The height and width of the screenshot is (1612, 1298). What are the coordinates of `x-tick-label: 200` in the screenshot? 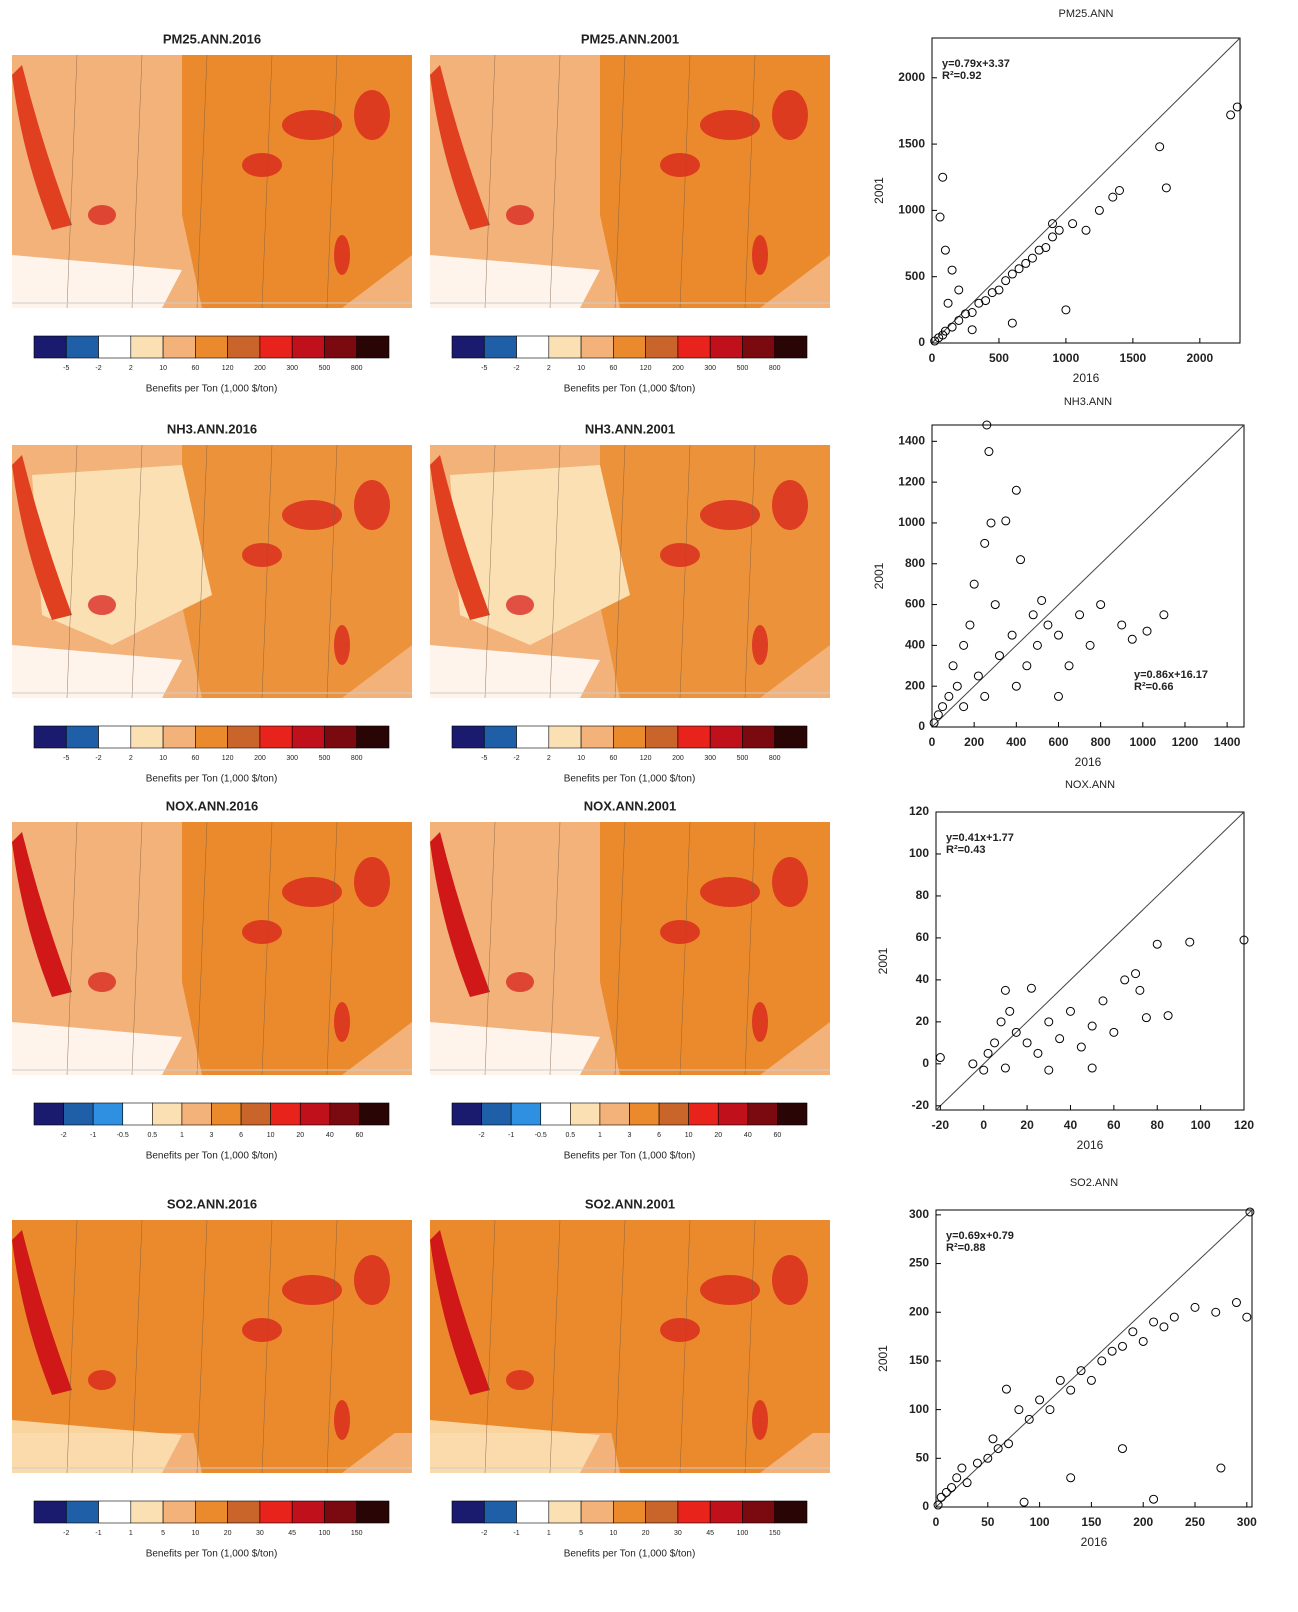 It's located at (974, 742).